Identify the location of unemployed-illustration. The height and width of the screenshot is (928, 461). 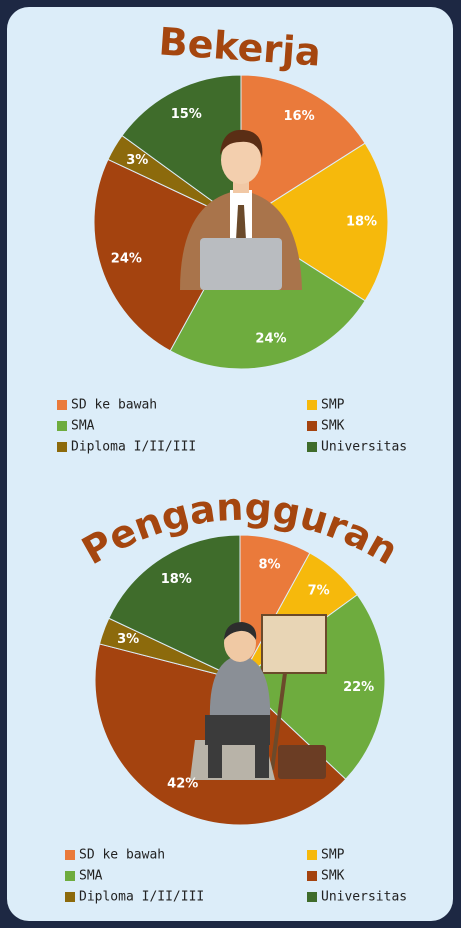
(258, 697).